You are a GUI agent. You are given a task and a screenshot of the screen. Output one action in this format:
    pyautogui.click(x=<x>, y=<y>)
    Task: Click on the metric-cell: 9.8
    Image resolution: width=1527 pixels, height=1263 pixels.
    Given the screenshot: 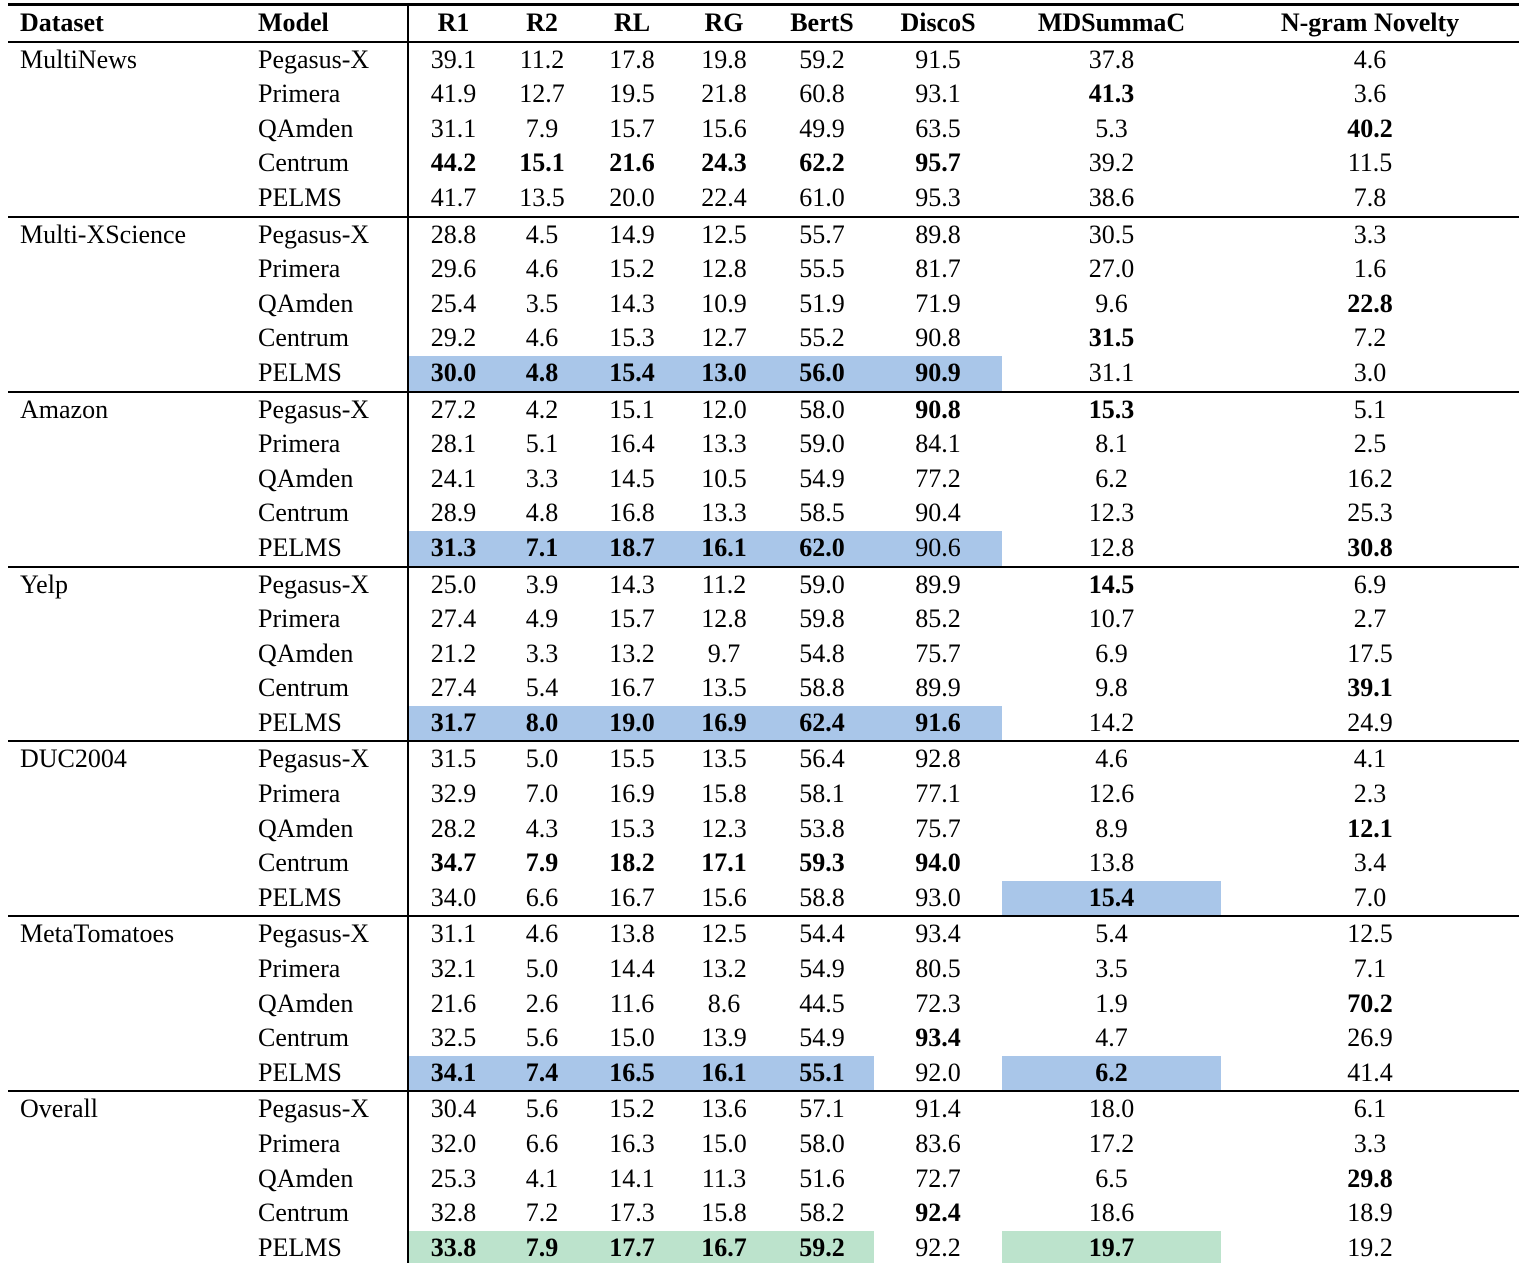 What is the action you would take?
    pyautogui.click(x=1111, y=688)
    